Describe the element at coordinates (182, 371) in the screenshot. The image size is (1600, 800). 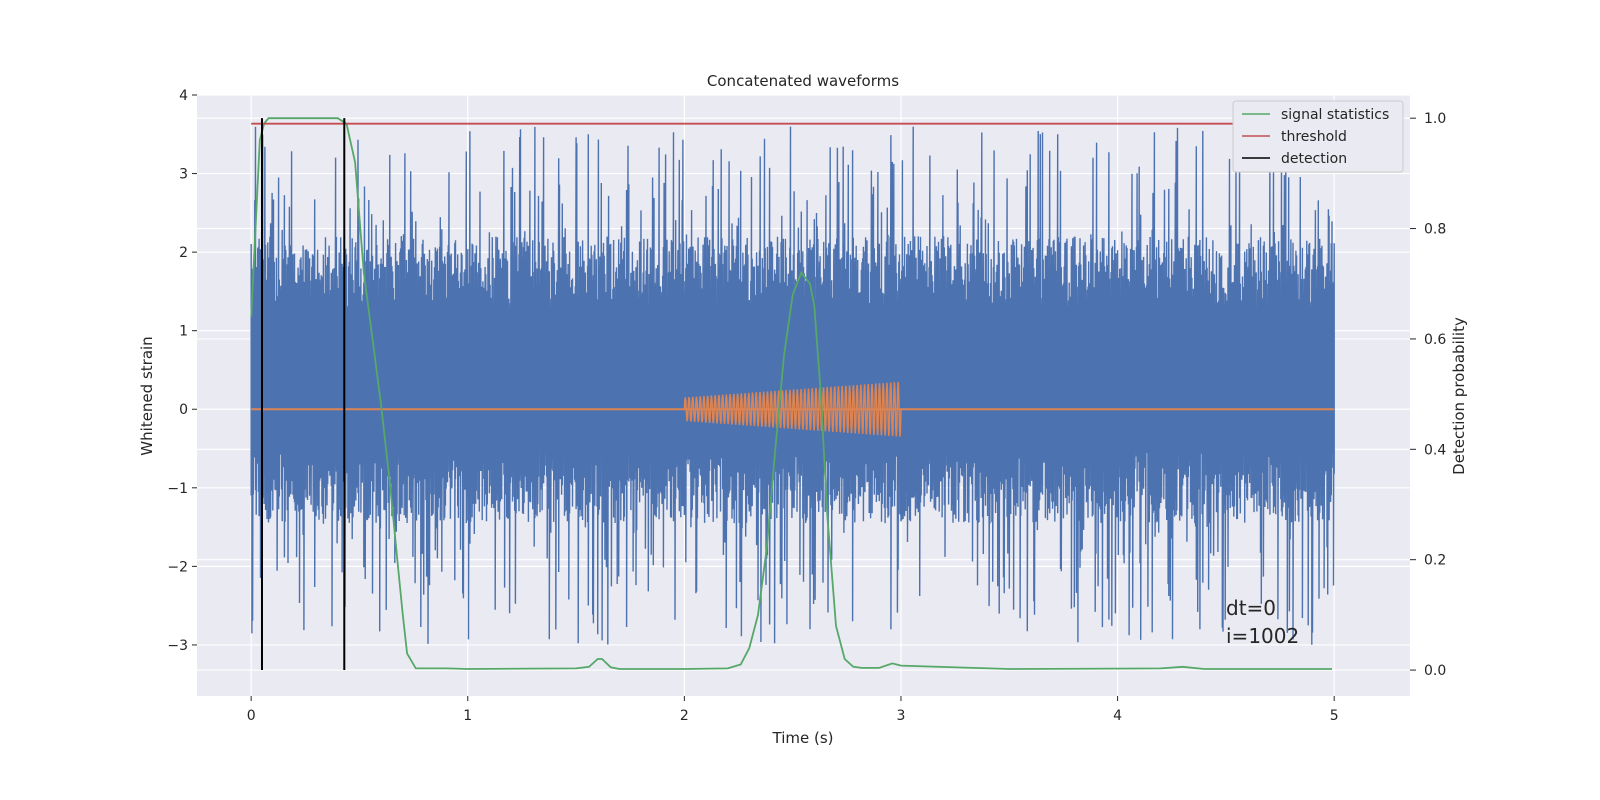
I see `y-axis-left: −3 −2 −1 0 1 2 3 4` at that location.